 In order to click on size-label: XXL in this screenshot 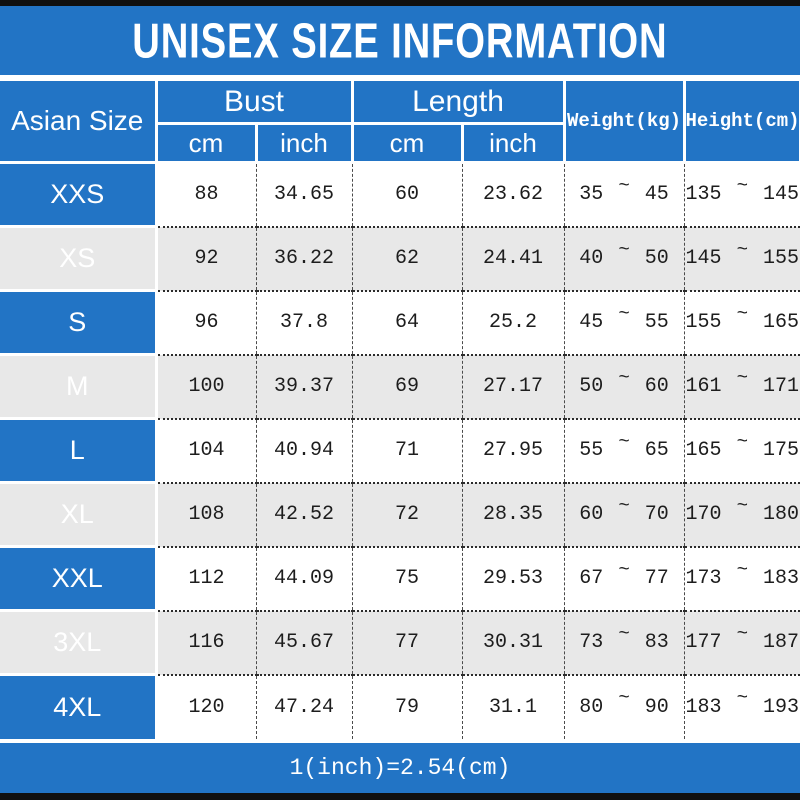, I will do `click(79, 578)`.